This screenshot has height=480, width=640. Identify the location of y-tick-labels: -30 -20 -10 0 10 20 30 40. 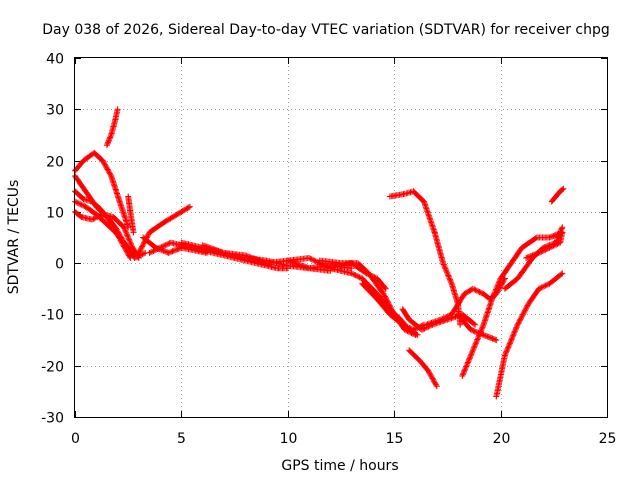
(52, 239).